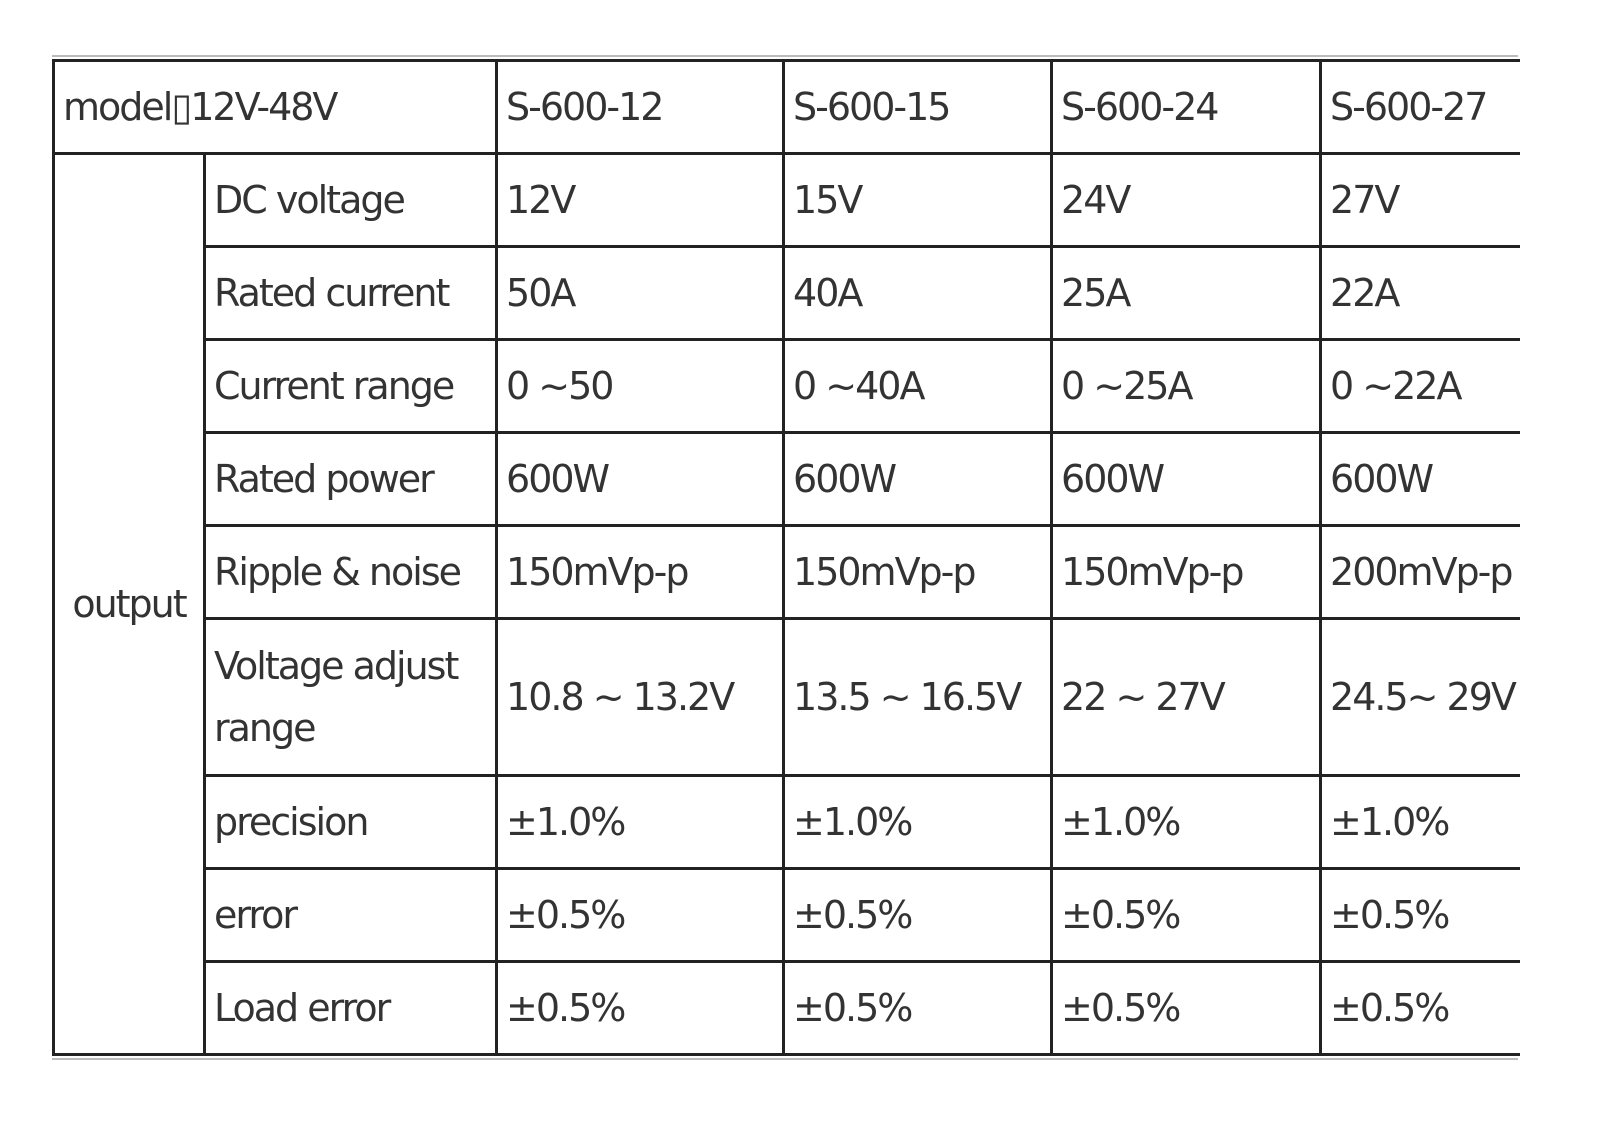 The width and height of the screenshot is (1600, 1132). Describe the element at coordinates (640, 200) in the screenshot. I see `spec-value: 12V` at that location.